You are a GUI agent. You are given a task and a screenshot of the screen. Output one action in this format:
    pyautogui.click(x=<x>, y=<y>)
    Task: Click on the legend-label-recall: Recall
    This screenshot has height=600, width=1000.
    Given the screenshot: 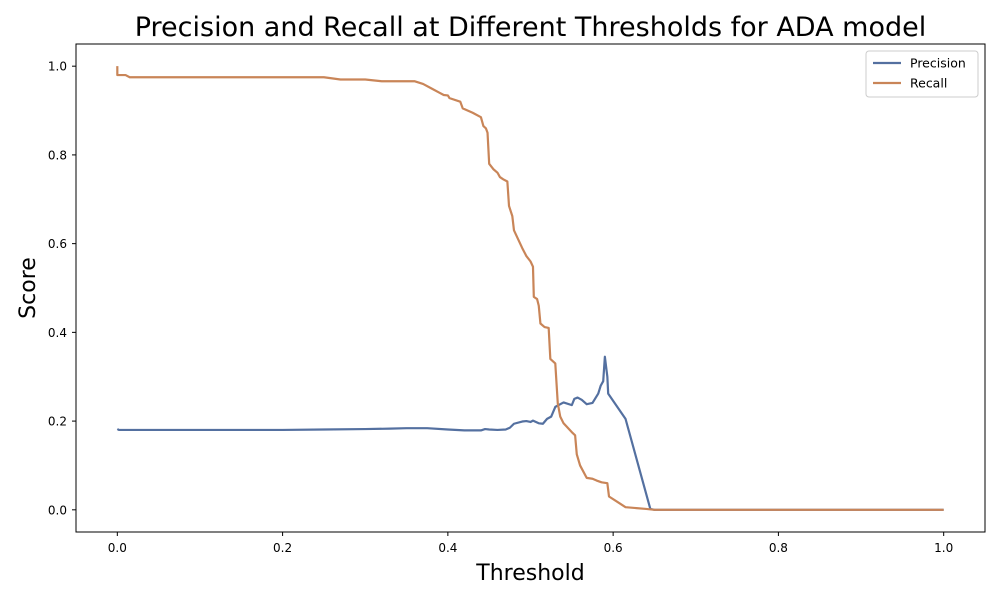 What is the action you would take?
    pyautogui.click(x=928, y=83)
    